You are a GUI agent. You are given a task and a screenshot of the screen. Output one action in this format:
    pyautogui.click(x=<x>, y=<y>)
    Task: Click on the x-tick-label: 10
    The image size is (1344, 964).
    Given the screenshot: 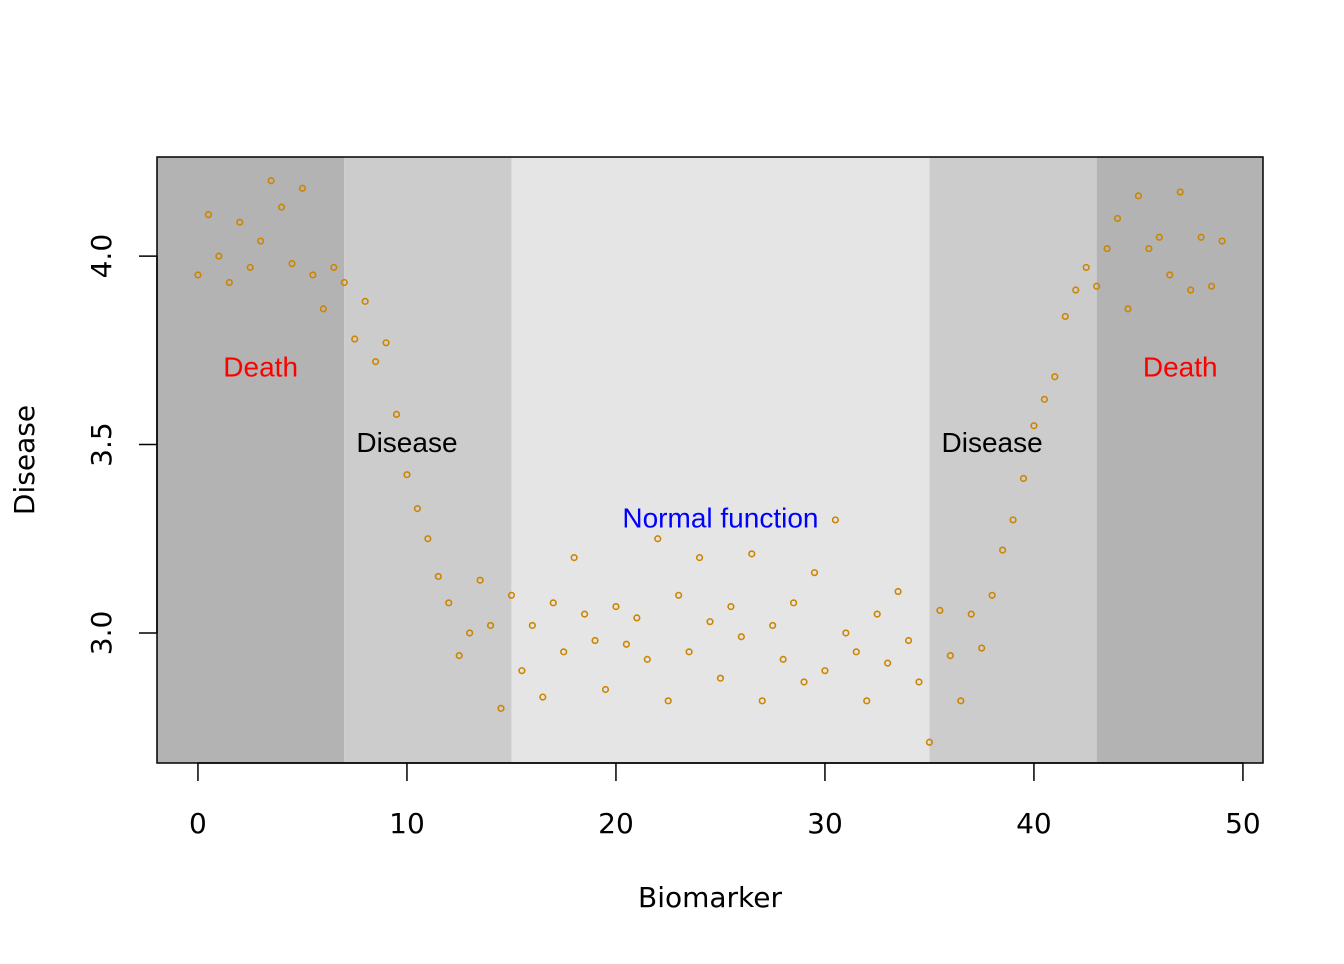 What is the action you would take?
    pyautogui.click(x=407, y=823)
    